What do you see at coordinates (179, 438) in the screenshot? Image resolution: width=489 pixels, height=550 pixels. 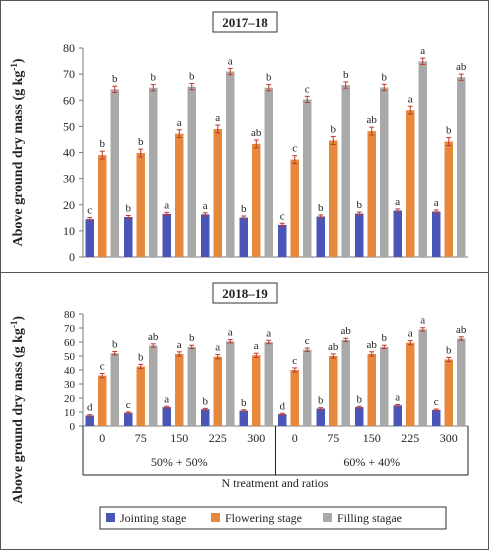 I see `x-tick-label: 150` at bounding box center [179, 438].